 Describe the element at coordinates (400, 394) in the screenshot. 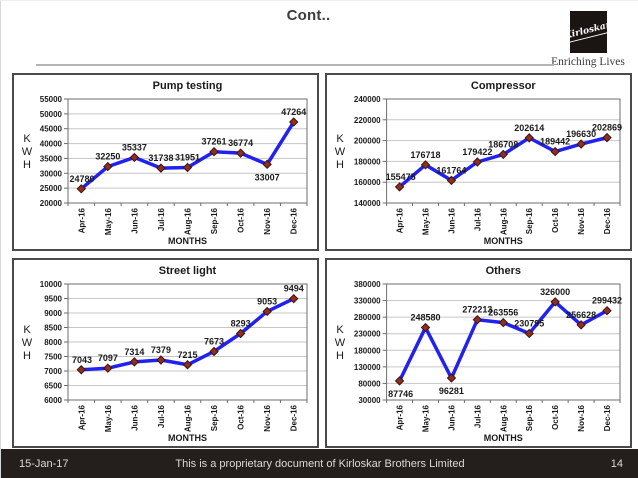

I see `svg-text: 87746` at that location.